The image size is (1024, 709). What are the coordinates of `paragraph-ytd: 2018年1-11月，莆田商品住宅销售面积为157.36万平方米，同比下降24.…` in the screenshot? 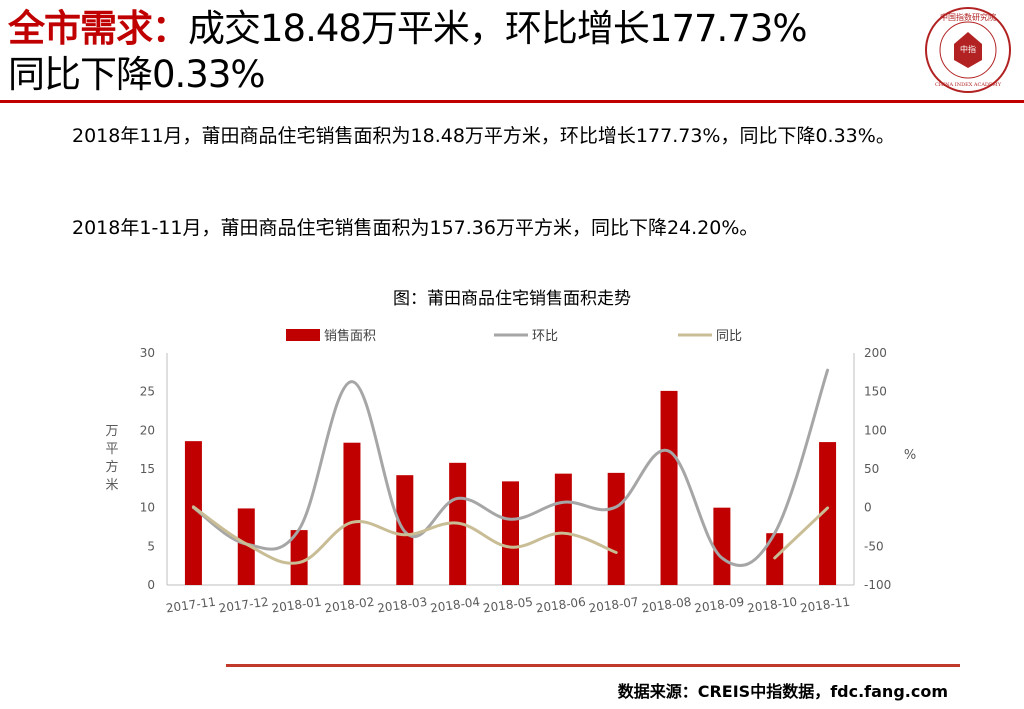 It's located at (415, 228).